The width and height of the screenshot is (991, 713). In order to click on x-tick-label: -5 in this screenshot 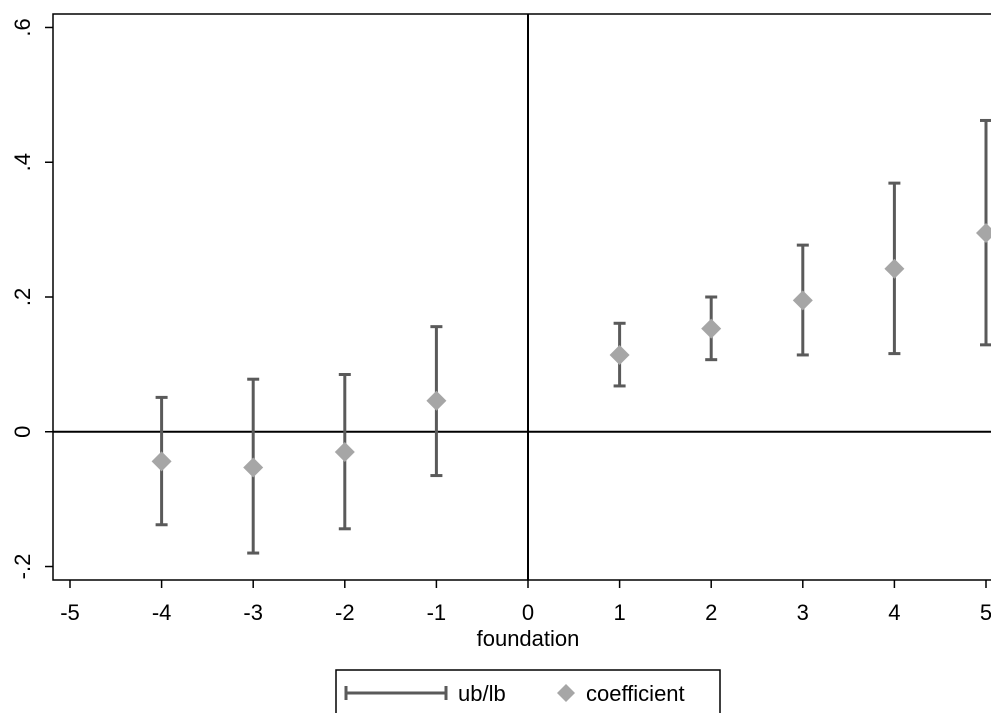, I will do `click(70, 612)`.